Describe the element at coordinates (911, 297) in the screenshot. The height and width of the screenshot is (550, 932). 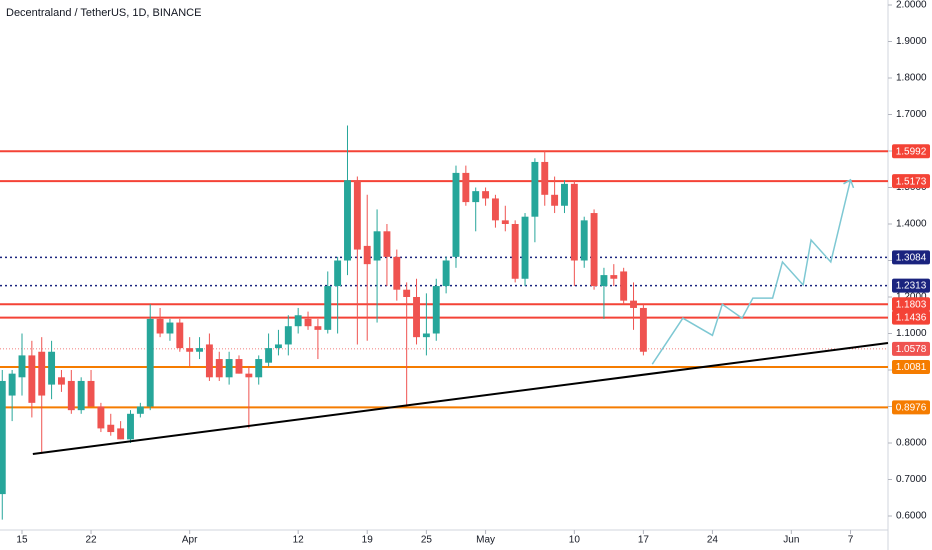
I see `y-tick-label: 1.2000` at that location.